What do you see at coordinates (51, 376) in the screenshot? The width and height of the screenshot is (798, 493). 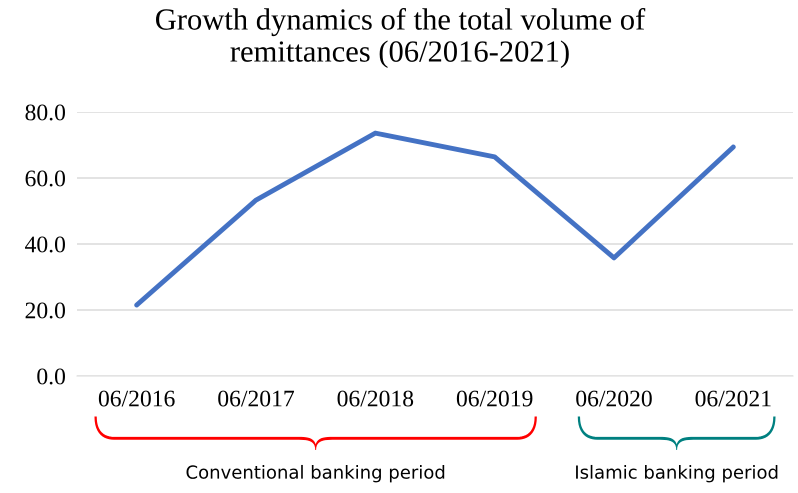 I see `y-tick-label: 0.0` at bounding box center [51, 376].